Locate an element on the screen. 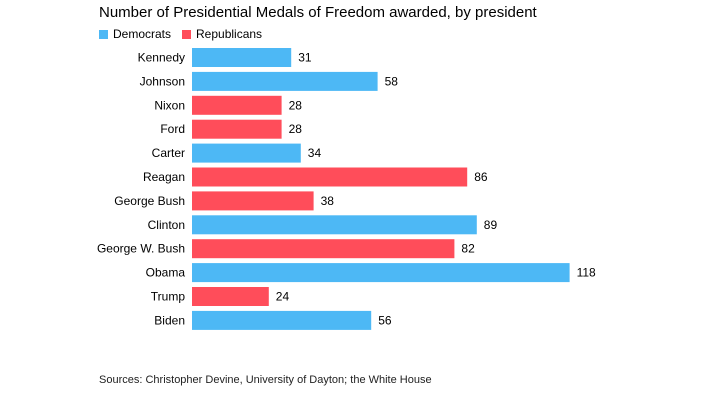 The width and height of the screenshot is (711, 400). category-label-obama: Obama is located at coordinates (166, 273).